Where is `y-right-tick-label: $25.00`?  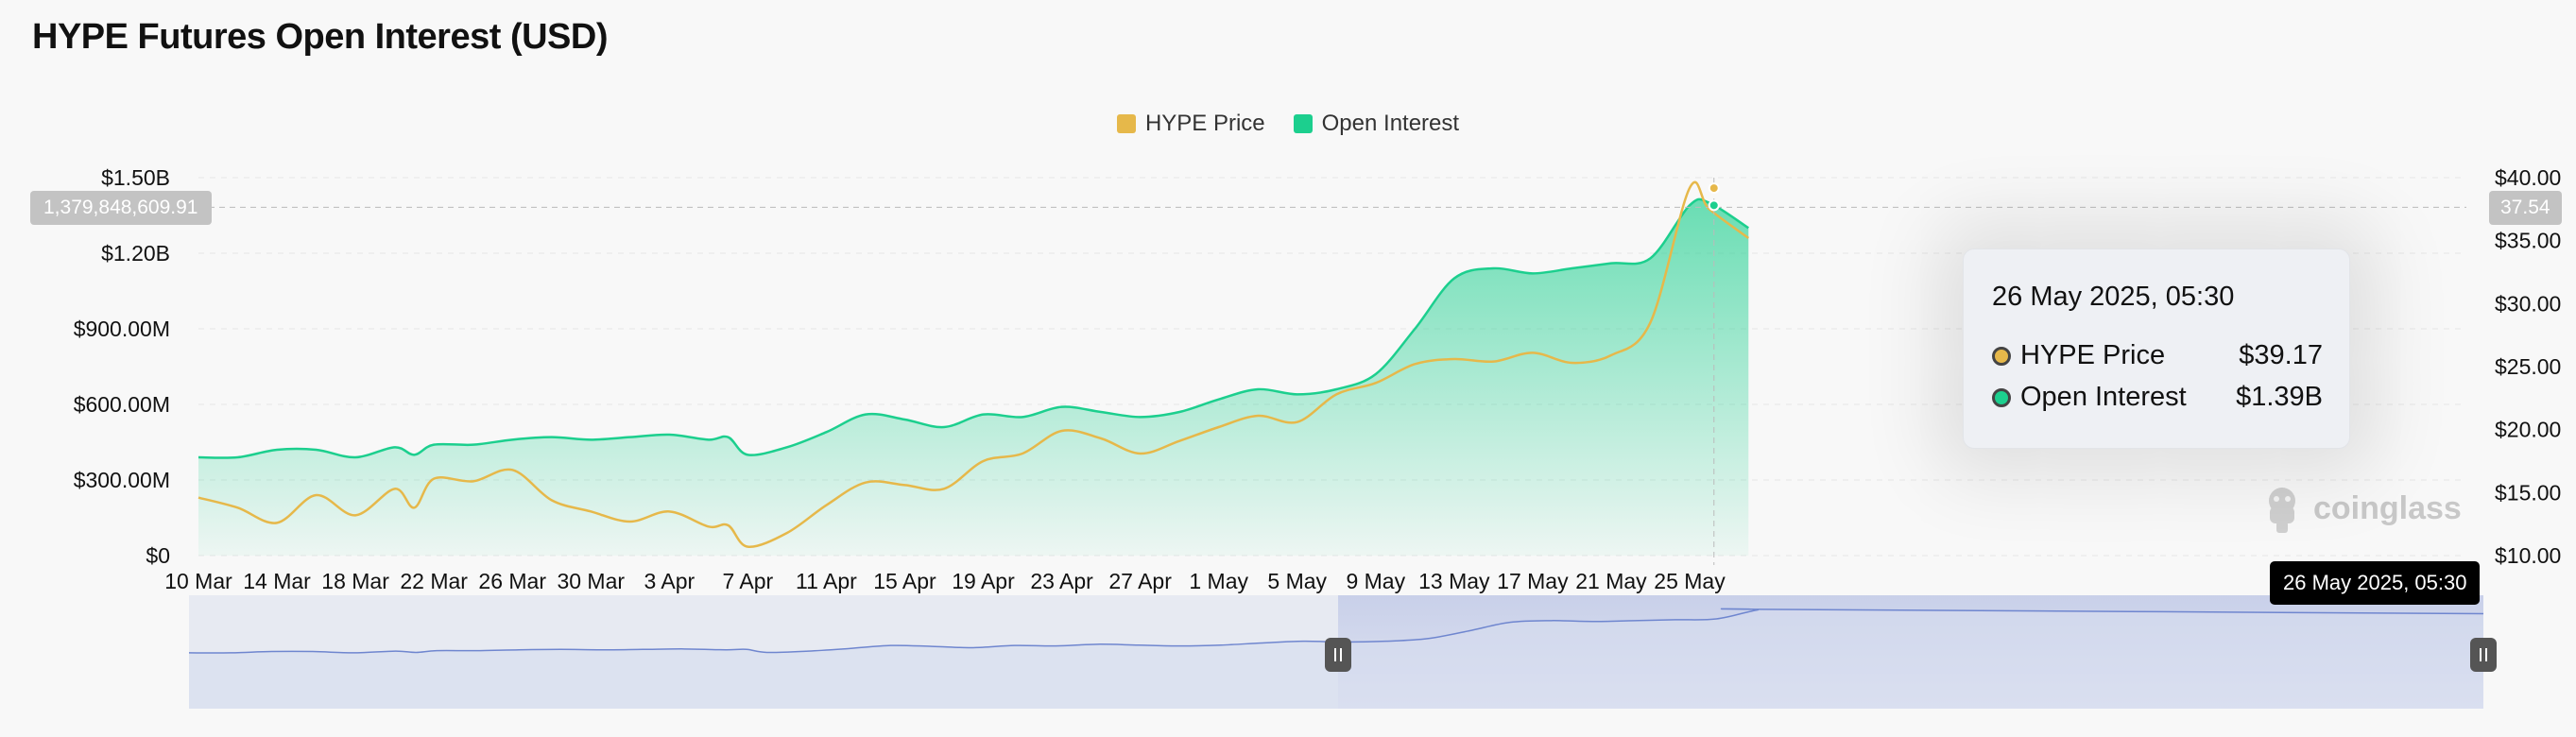 y-right-tick-label: $25.00 is located at coordinates (2528, 367).